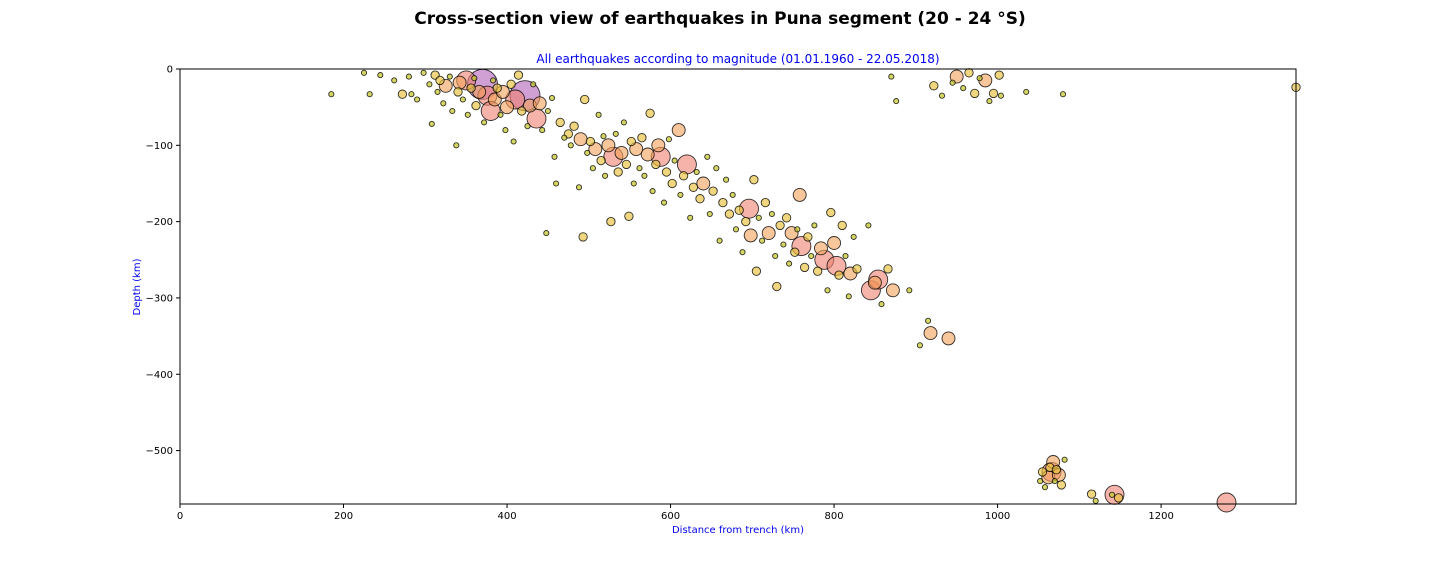 The height and width of the screenshot is (576, 1440). Describe the element at coordinates (670, 516) in the screenshot. I see `x-tick-label: 600` at that location.